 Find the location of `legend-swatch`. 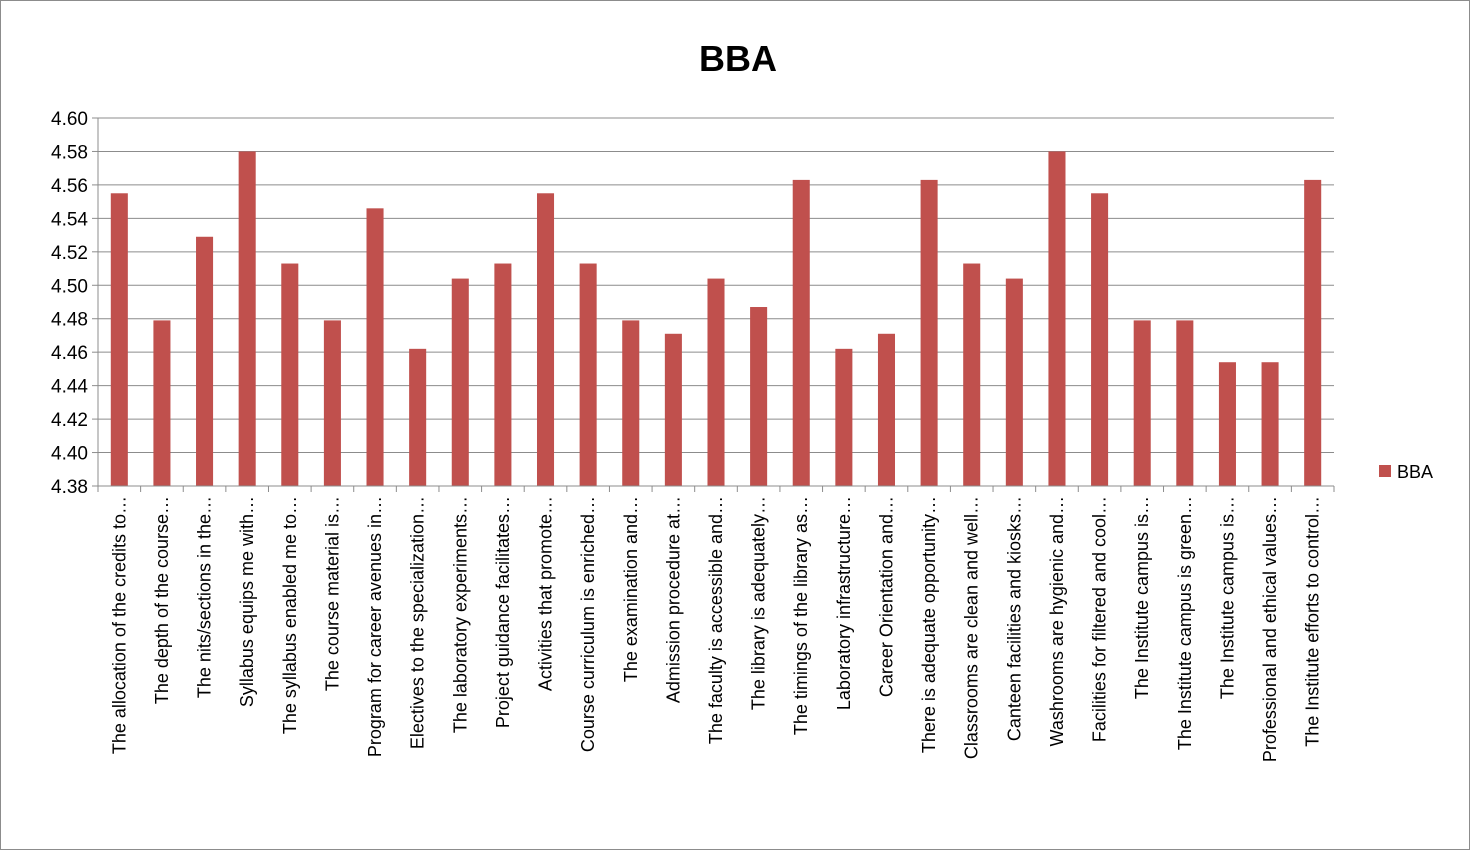

legend-swatch is located at coordinates (1385, 471).